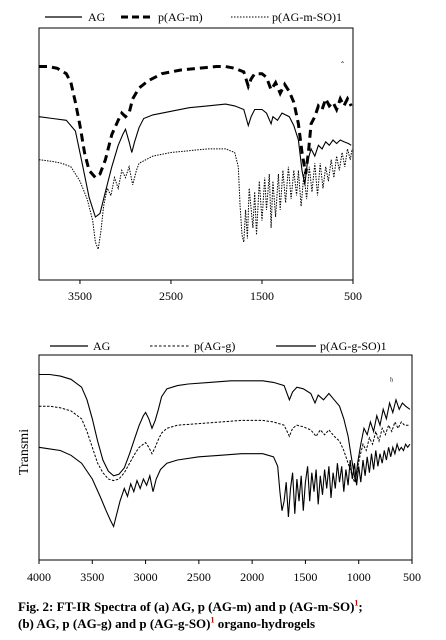 The height and width of the screenshot is (640, 446). What do you see at coordinates (224, 445) in the screenshot?
I see `chart-b-series-pagg` at bounding box center [224, 445].